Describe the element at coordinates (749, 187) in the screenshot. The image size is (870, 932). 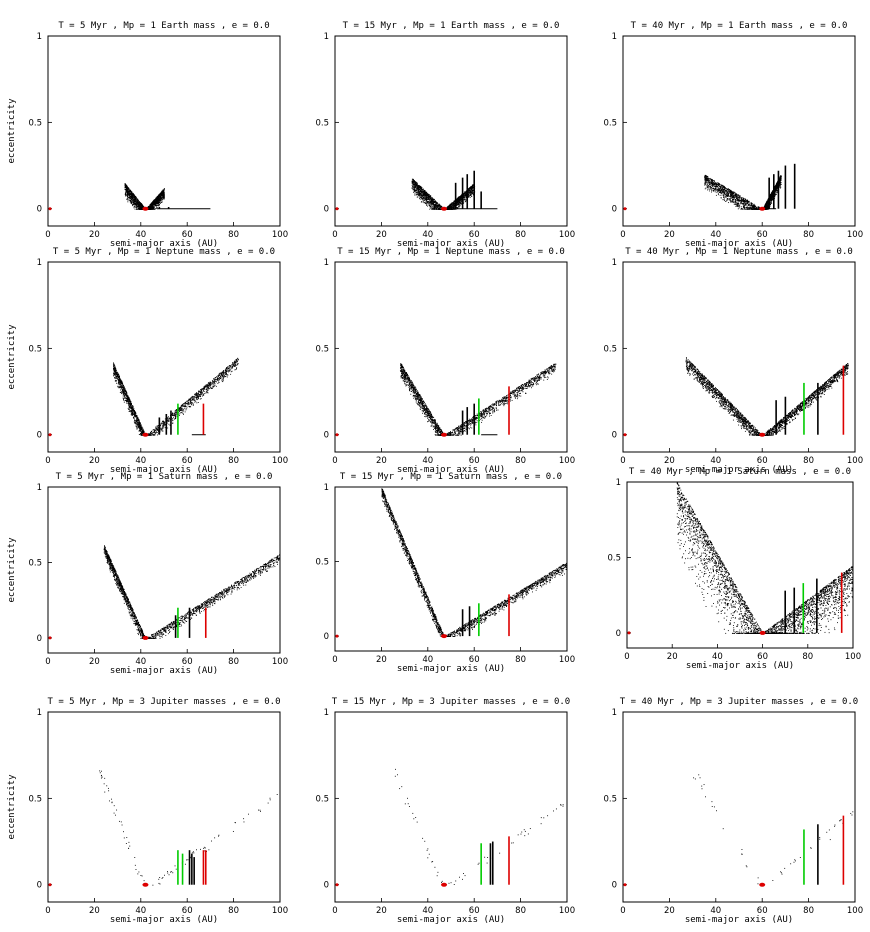
I see `particle-layer` at that location.